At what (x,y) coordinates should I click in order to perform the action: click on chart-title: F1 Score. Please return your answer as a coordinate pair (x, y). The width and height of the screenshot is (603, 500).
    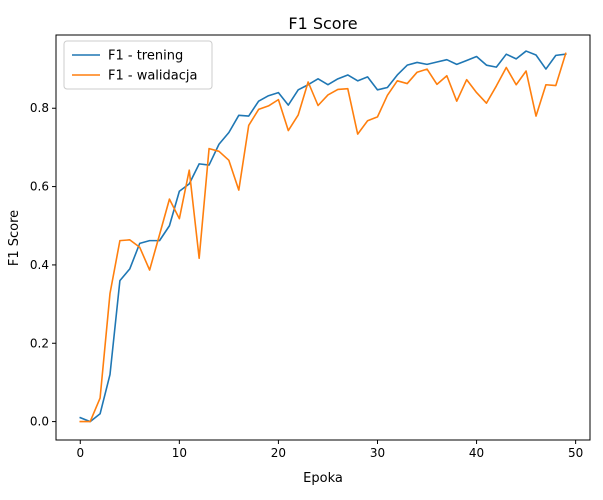
    Looking at the image, I should click on (322, 23).